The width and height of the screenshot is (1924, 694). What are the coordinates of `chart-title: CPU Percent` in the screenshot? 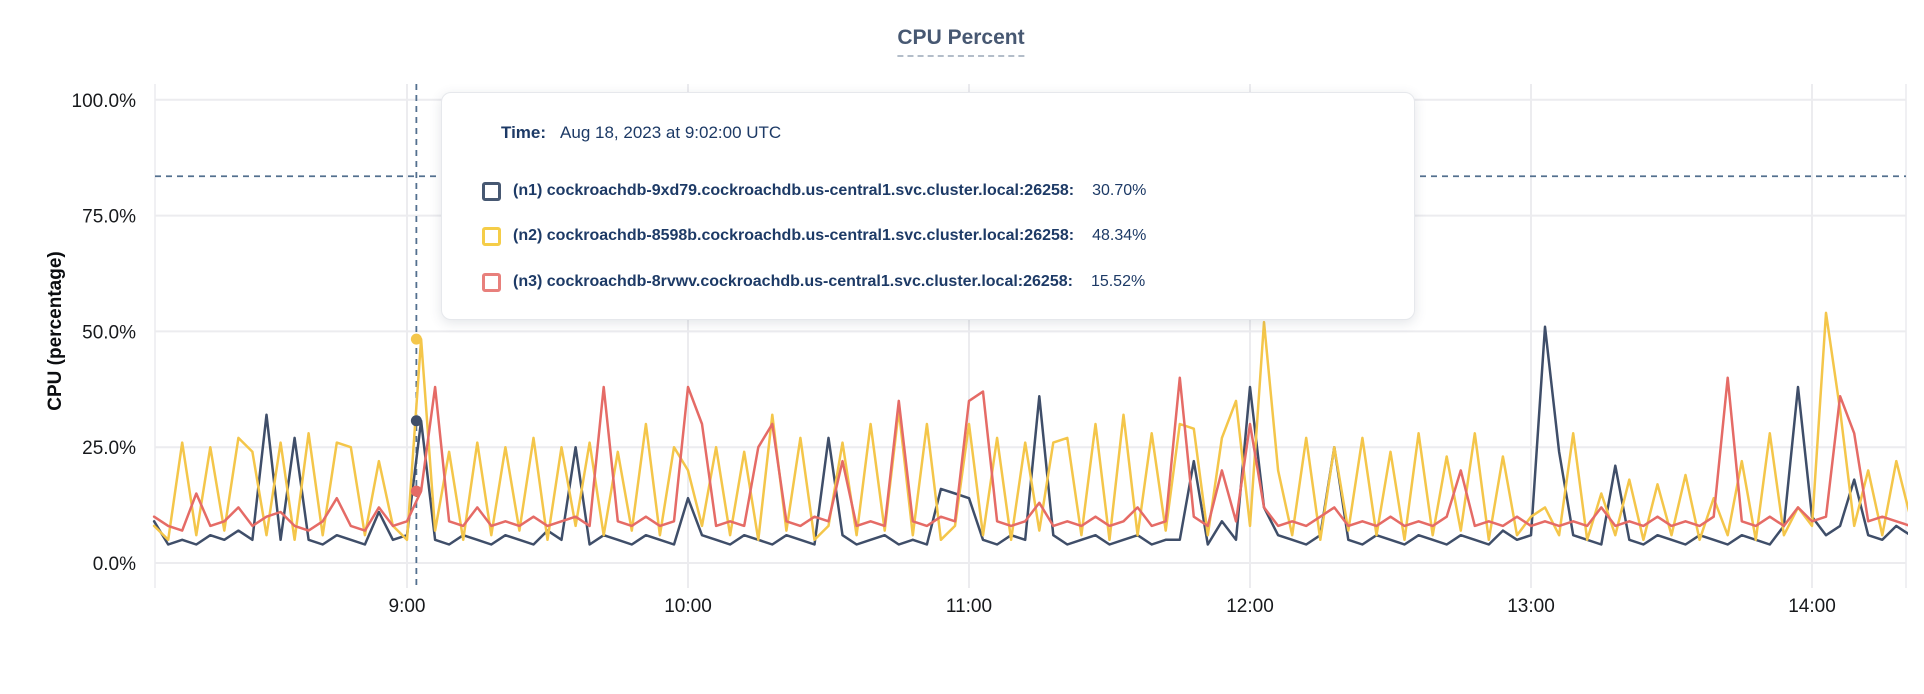 It's located at (961, 41).